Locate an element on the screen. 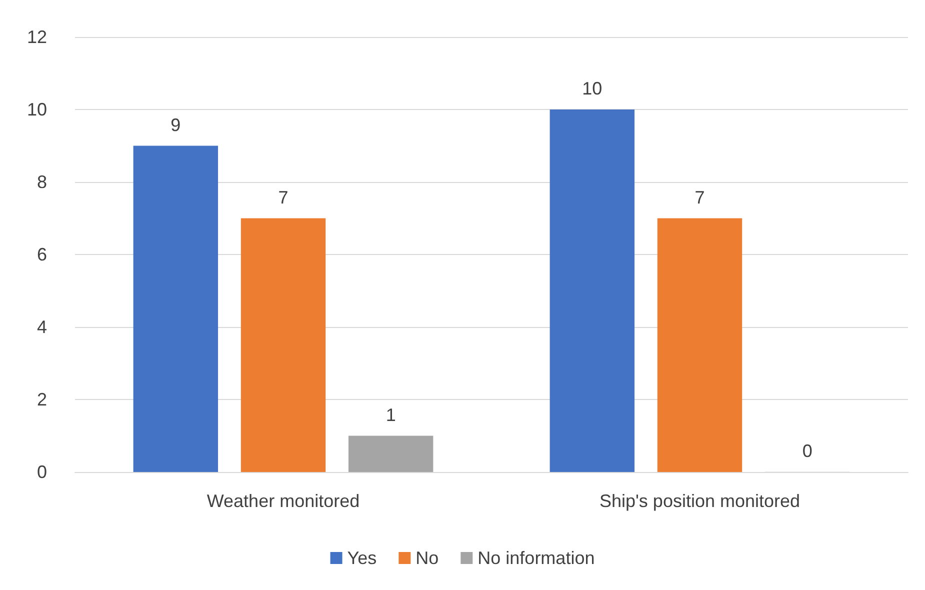 The height and width of the screenshot is (590, 925). y-tick-label: 6 is located at coordinates (41, 254).